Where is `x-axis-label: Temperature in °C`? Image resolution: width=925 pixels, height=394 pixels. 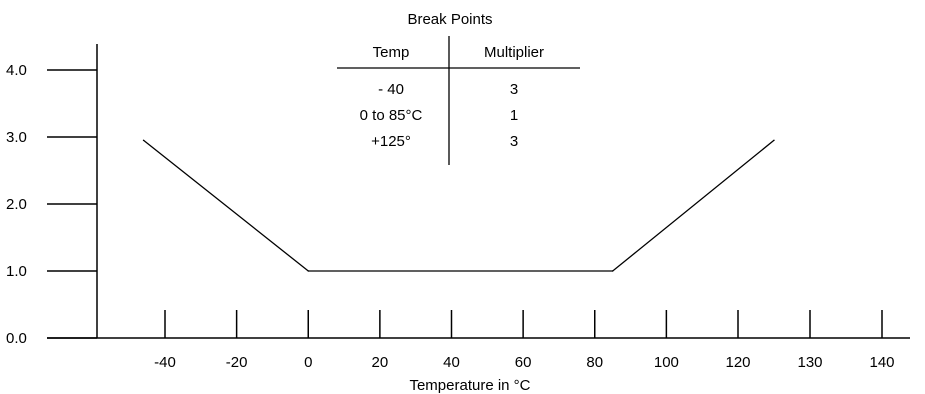
x-axis-label: Temperature in °C is located at coordinates (469, 385).